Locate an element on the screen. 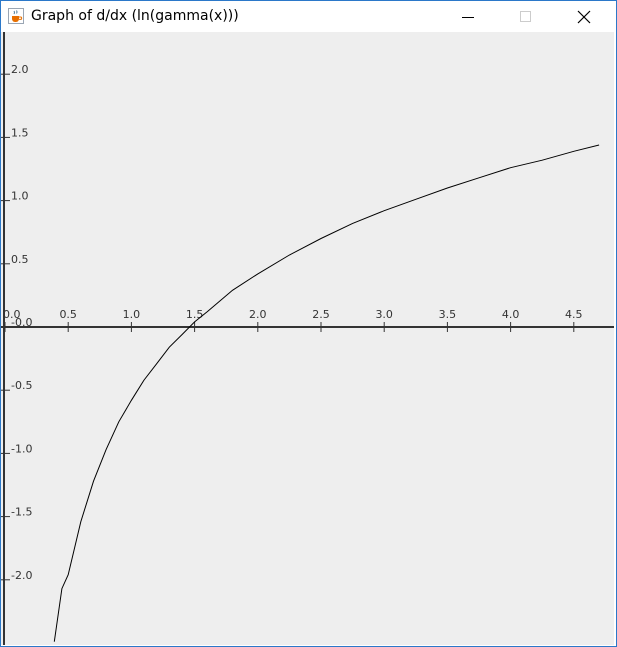 This screenshot has height=647, width=617. y-tick-label: -2.0 is located at coordinates (21, 575).